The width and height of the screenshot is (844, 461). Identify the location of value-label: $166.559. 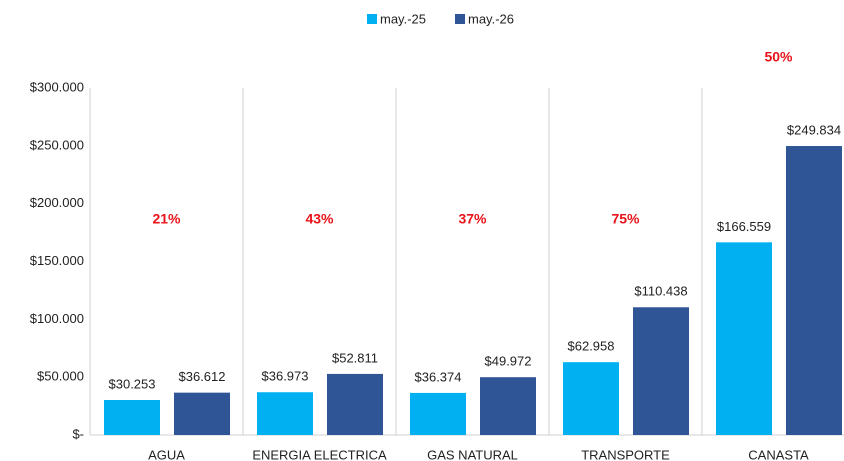
(744, 226).